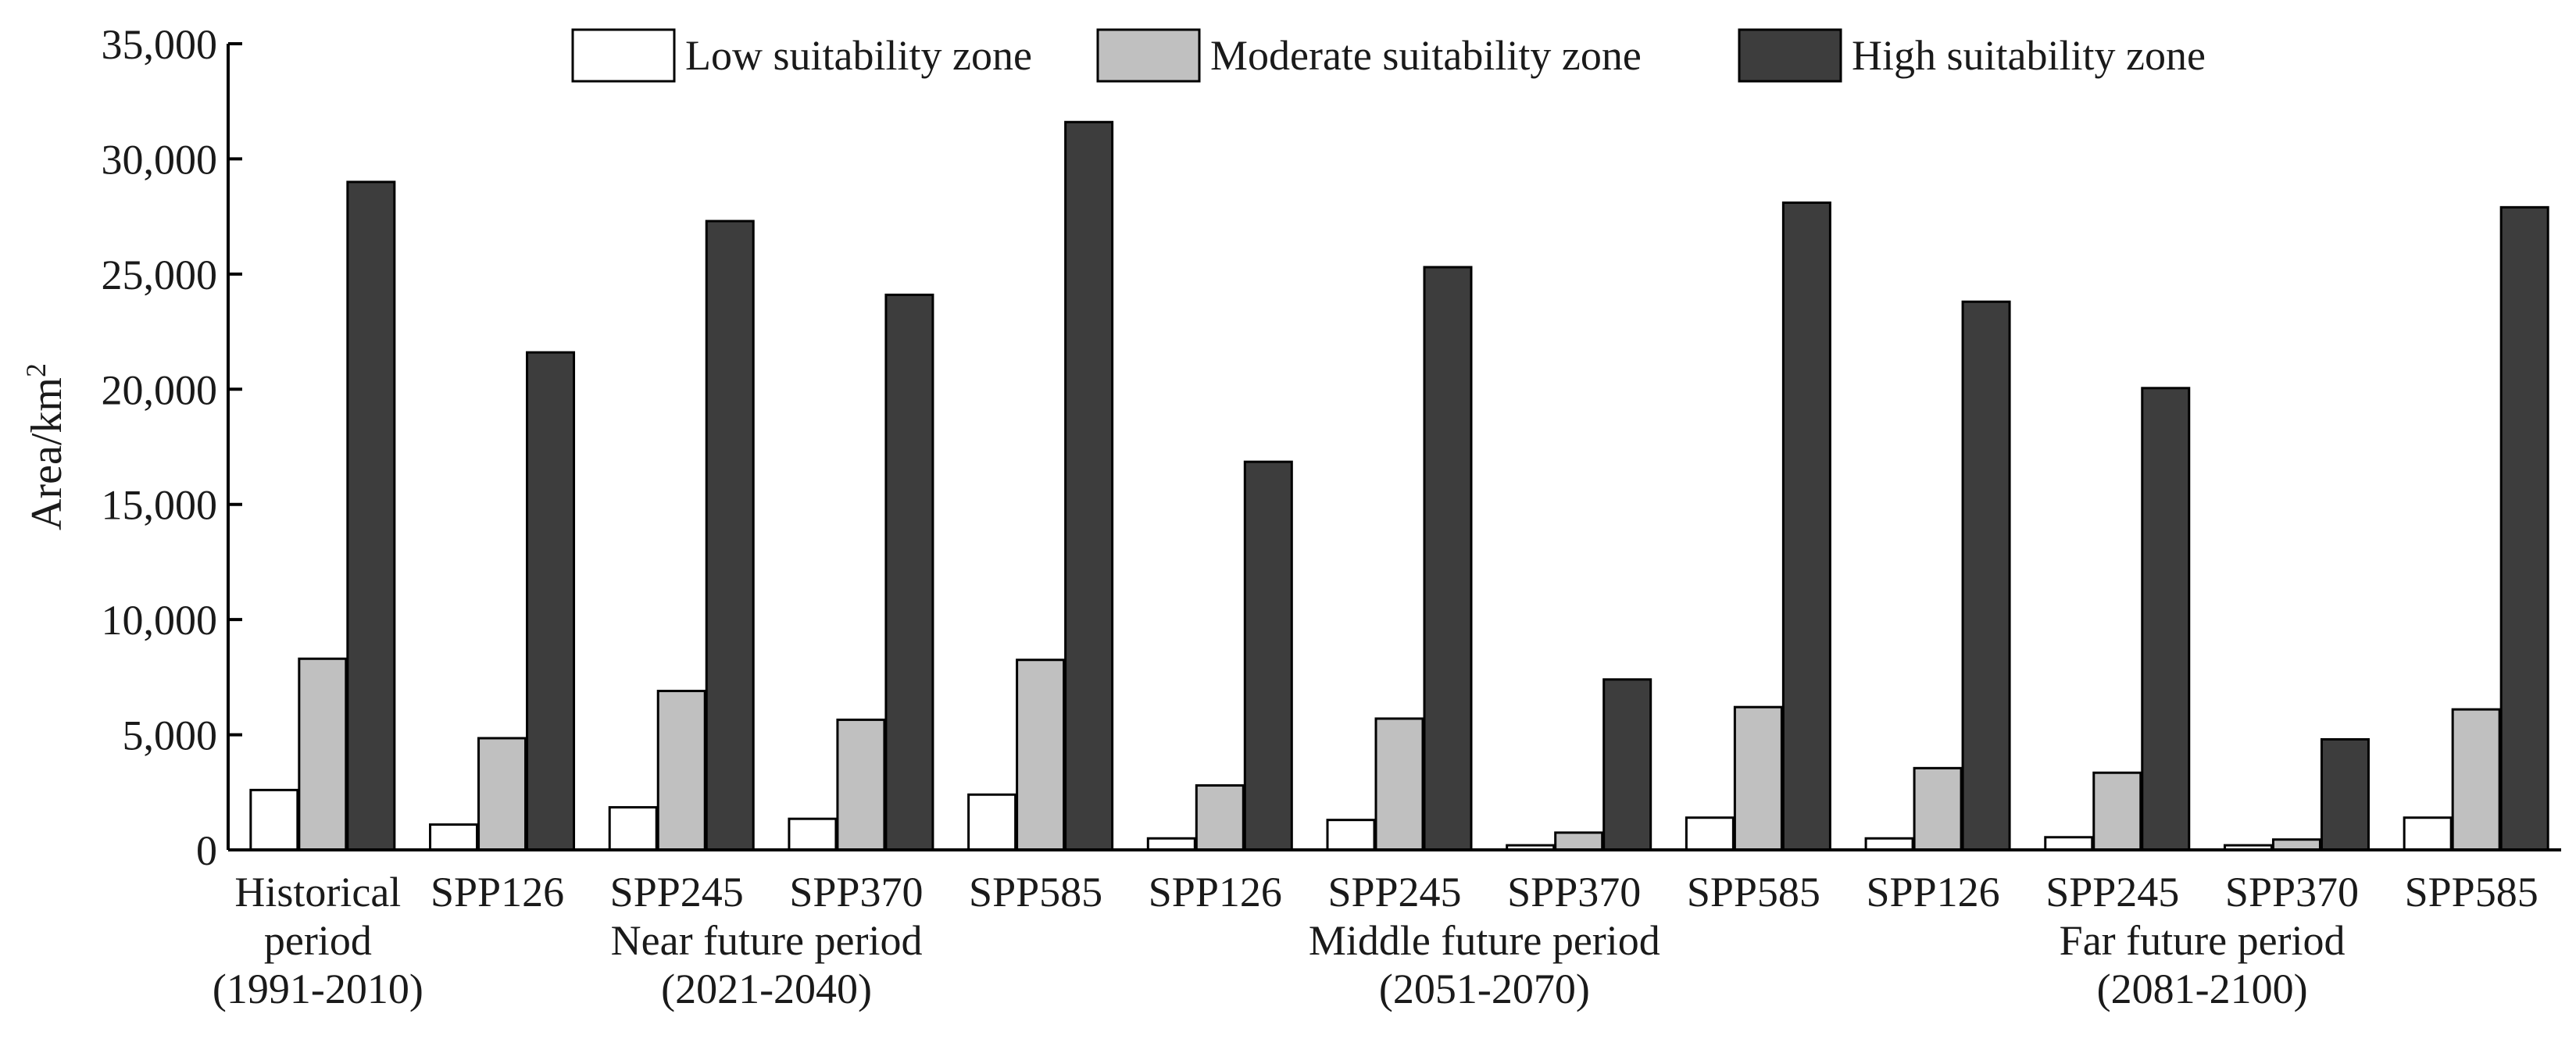  What do you see at coordinates (36, 370) in the screenshot?
I see `y-axis-label-superscript: 2` at bounding box center [36, 370].